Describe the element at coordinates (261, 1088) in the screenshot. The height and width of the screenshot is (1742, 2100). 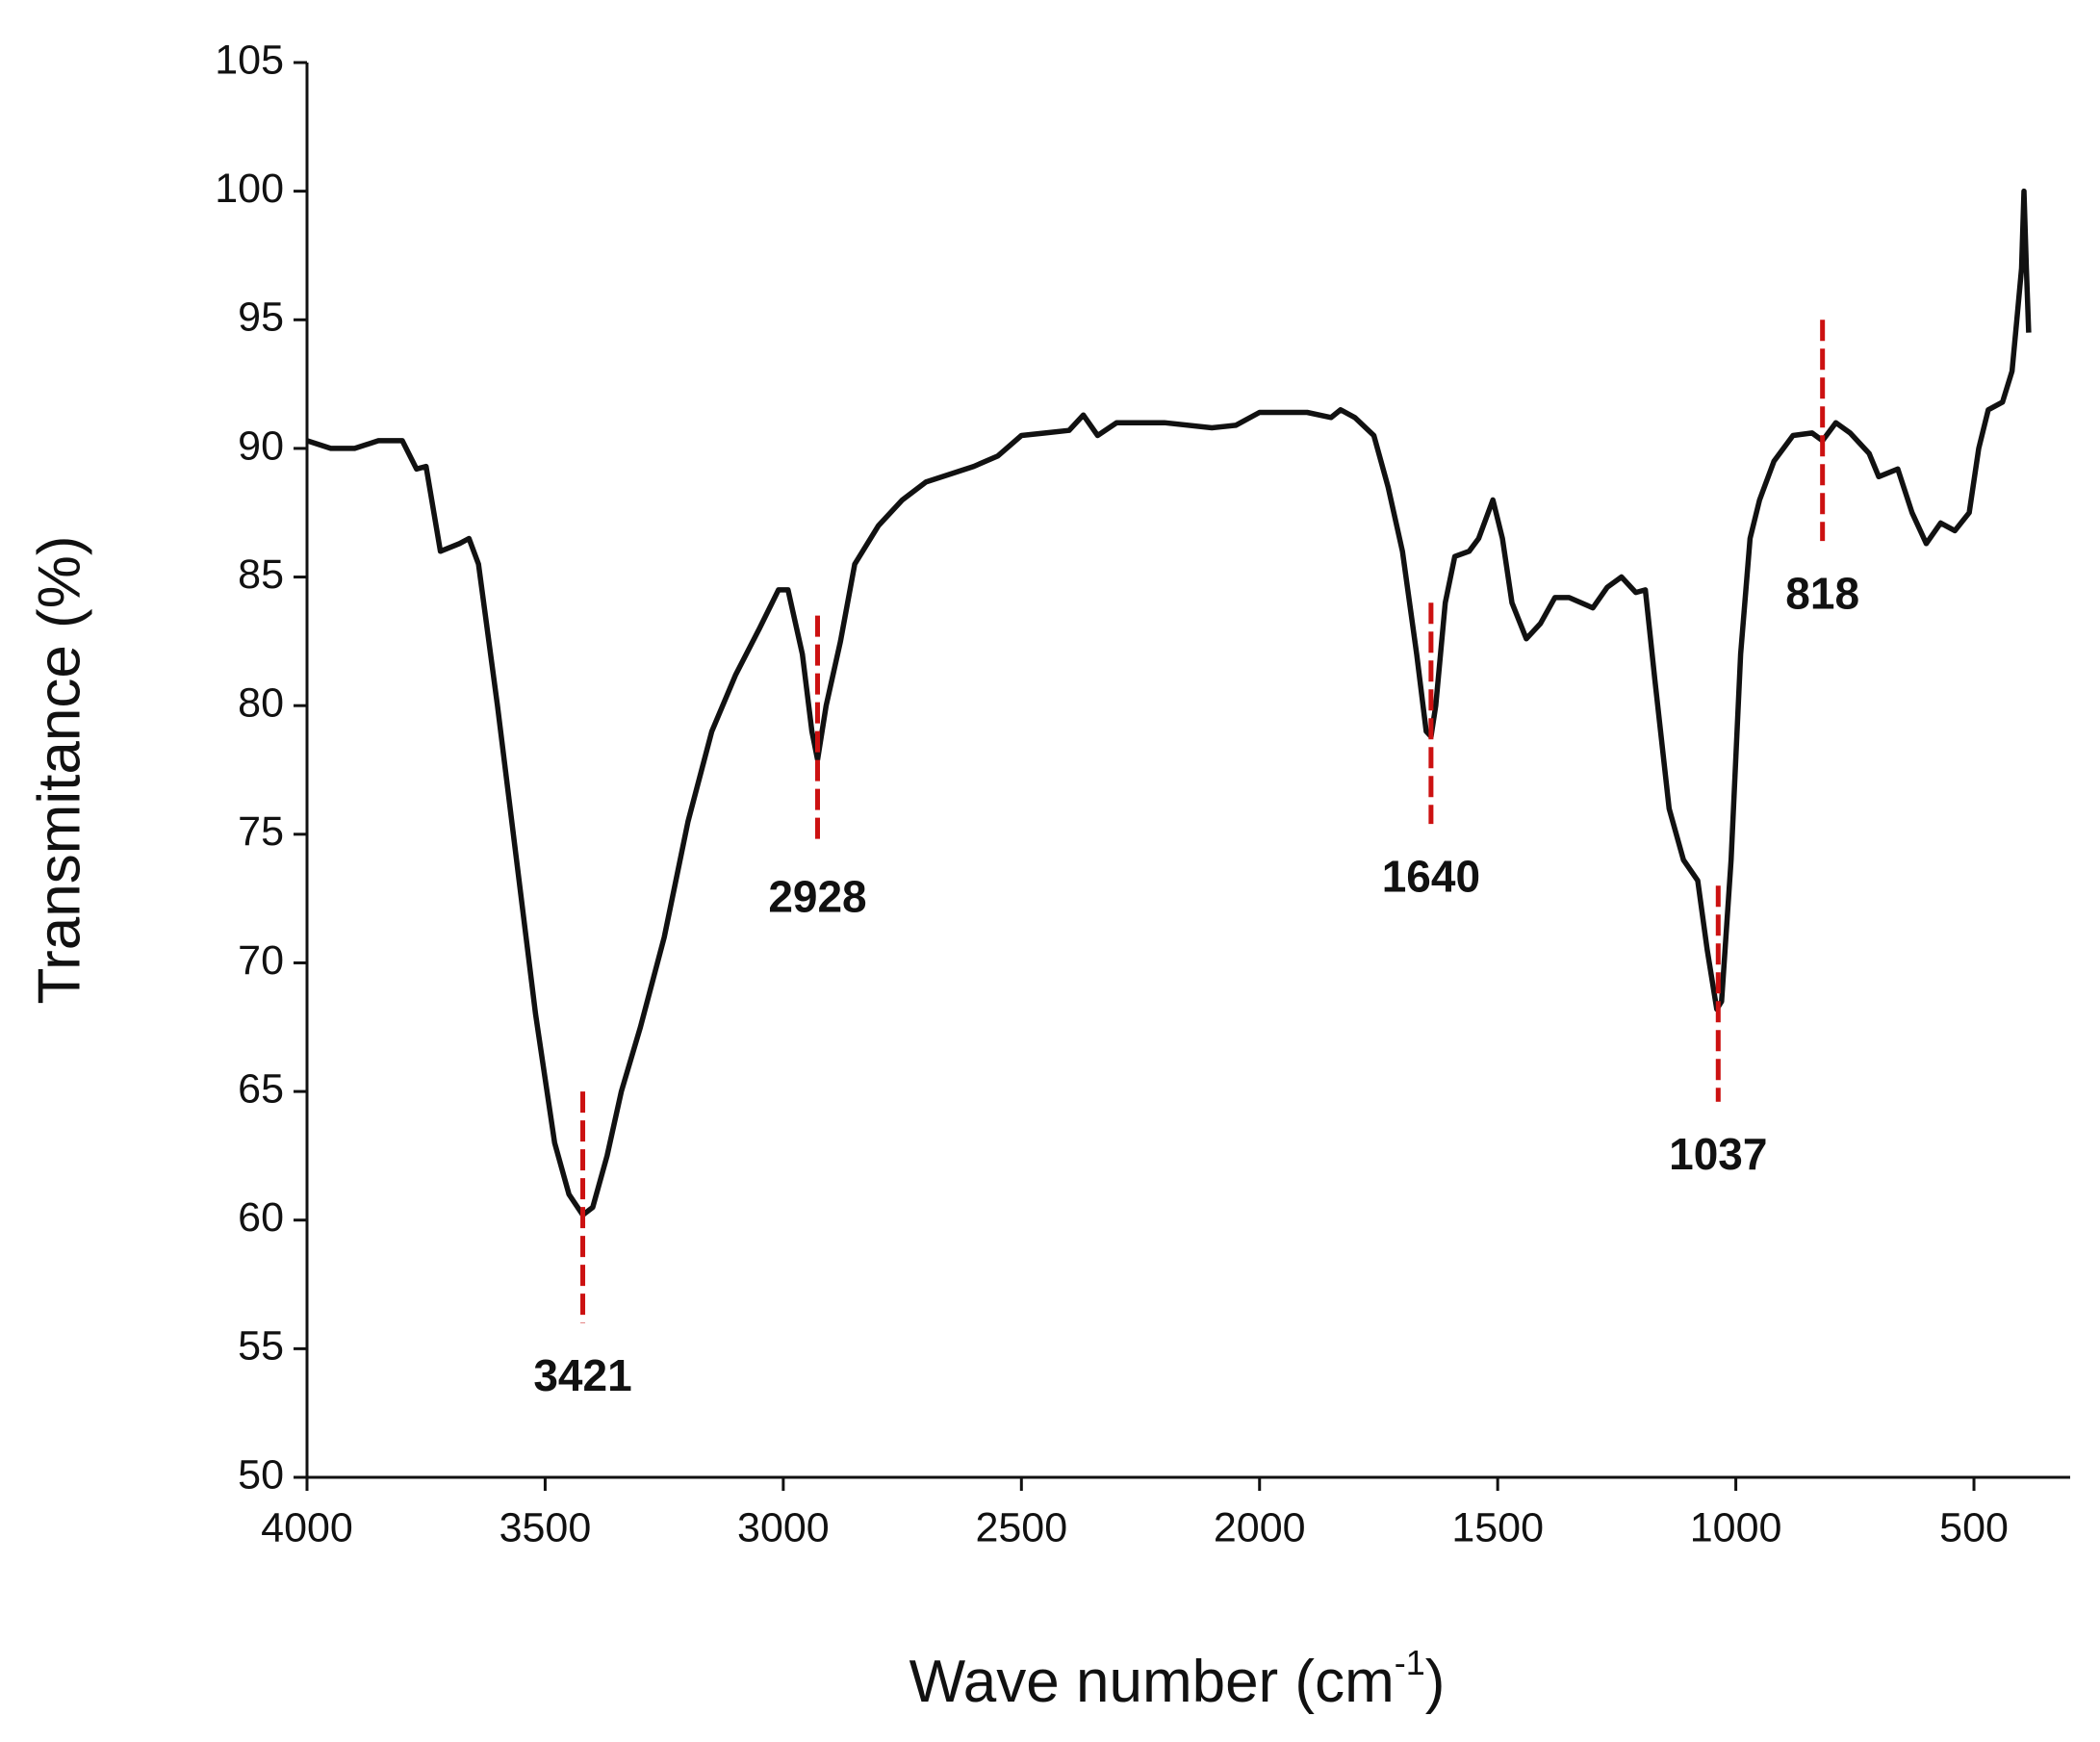
I see `y-tick-label: 65` at that location.